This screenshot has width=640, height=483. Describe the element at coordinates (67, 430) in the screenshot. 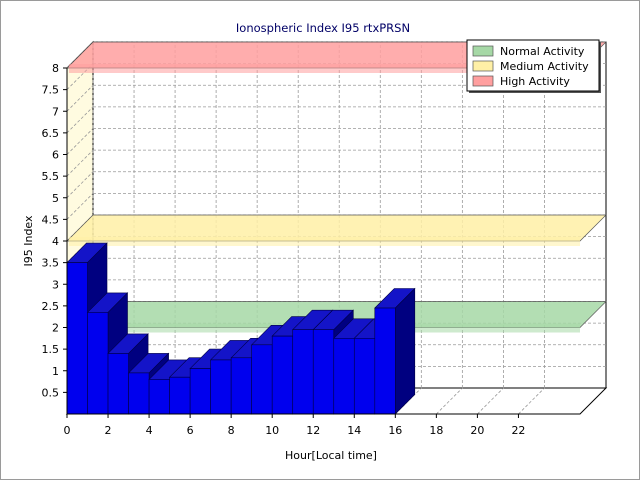

I see `x-tick-label: 0` at that location.